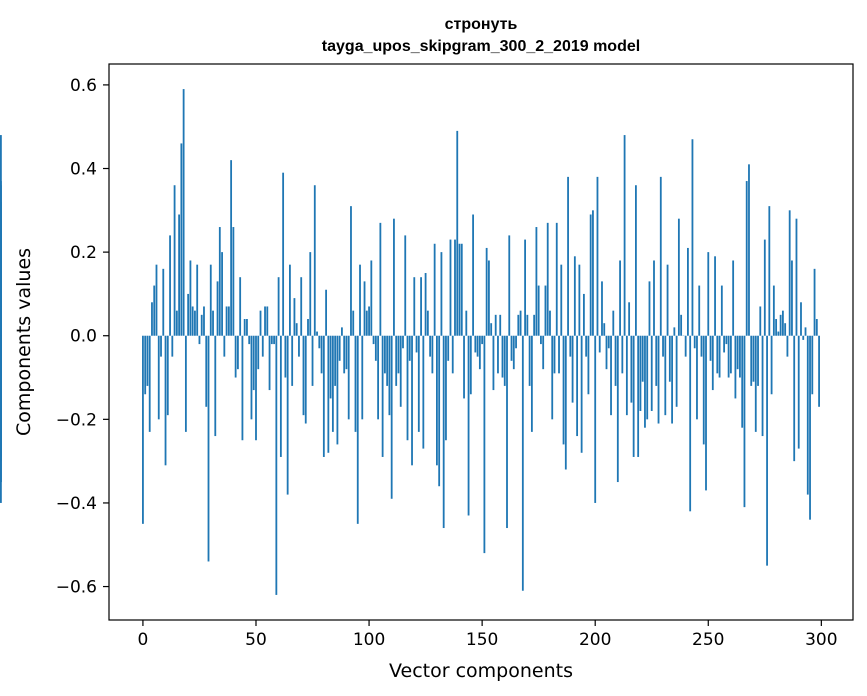 The height and width of the screenshot is (696, 867). I want to click on x-tick-label: 50, so click(256, 640).